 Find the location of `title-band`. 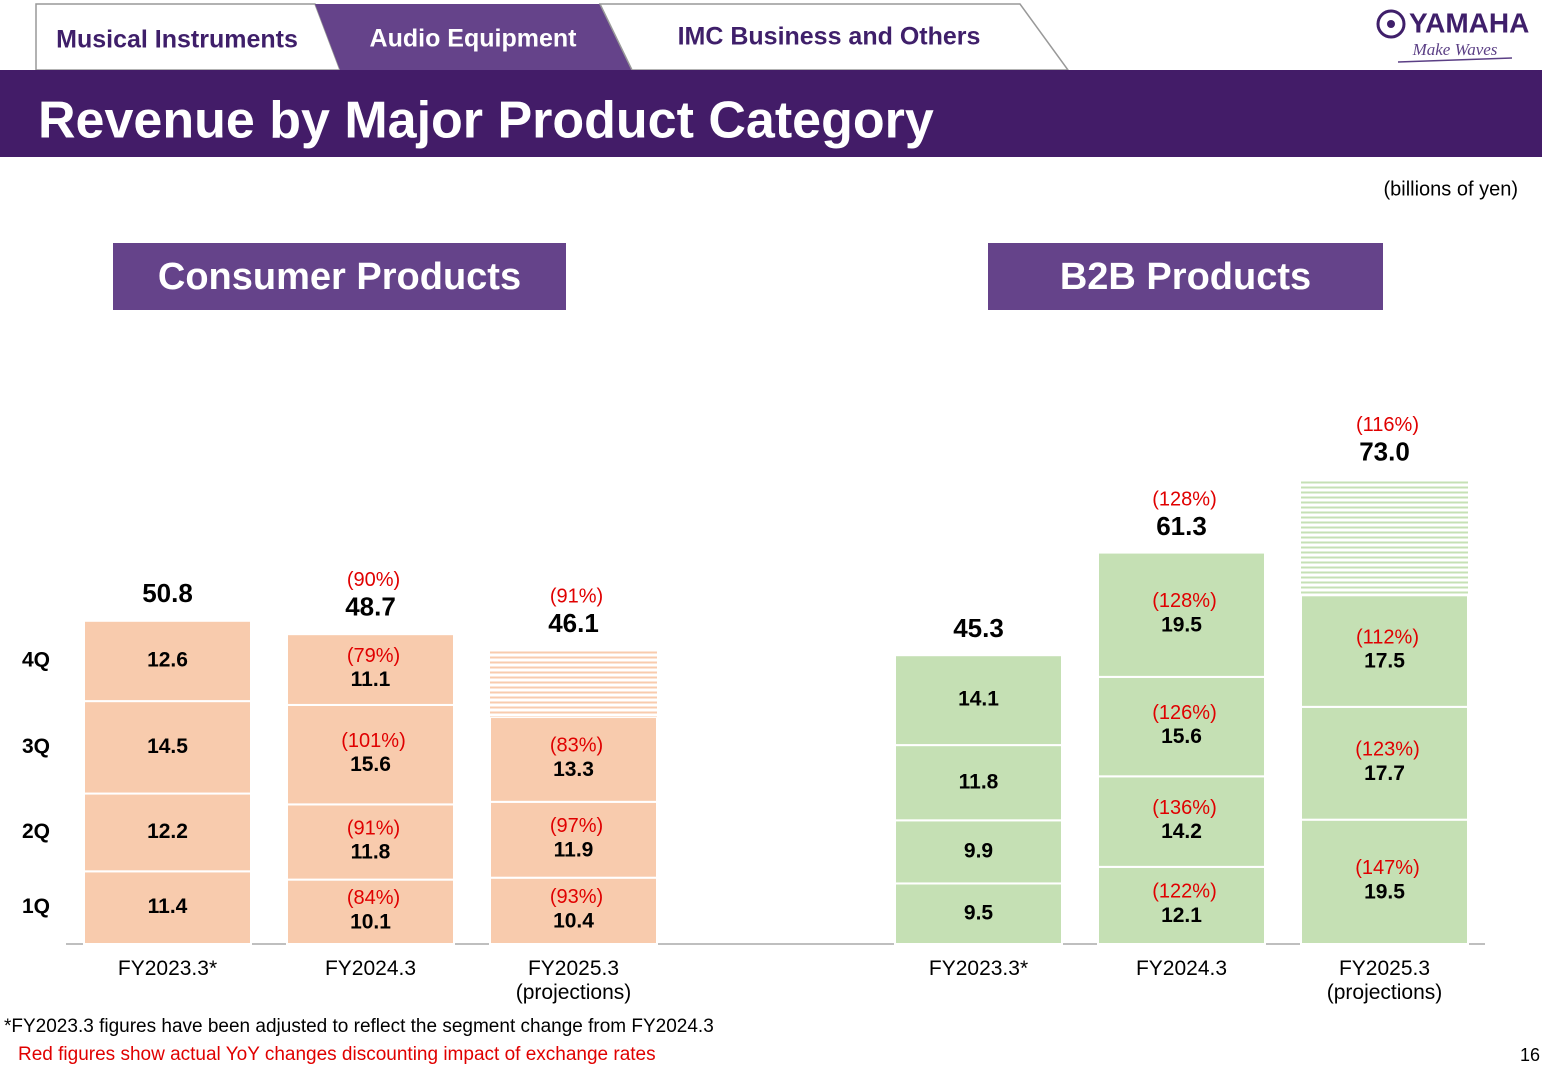

title-band is located at coordinates (771, 113).